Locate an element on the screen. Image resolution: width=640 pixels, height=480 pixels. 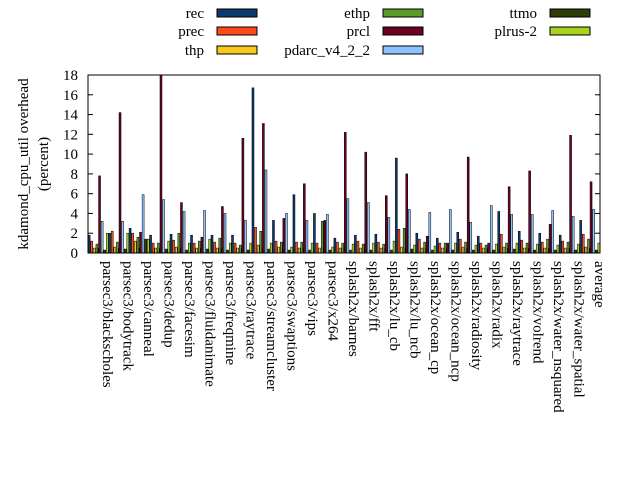
y-tick-label: 18 is located at coordinates (70, 76).